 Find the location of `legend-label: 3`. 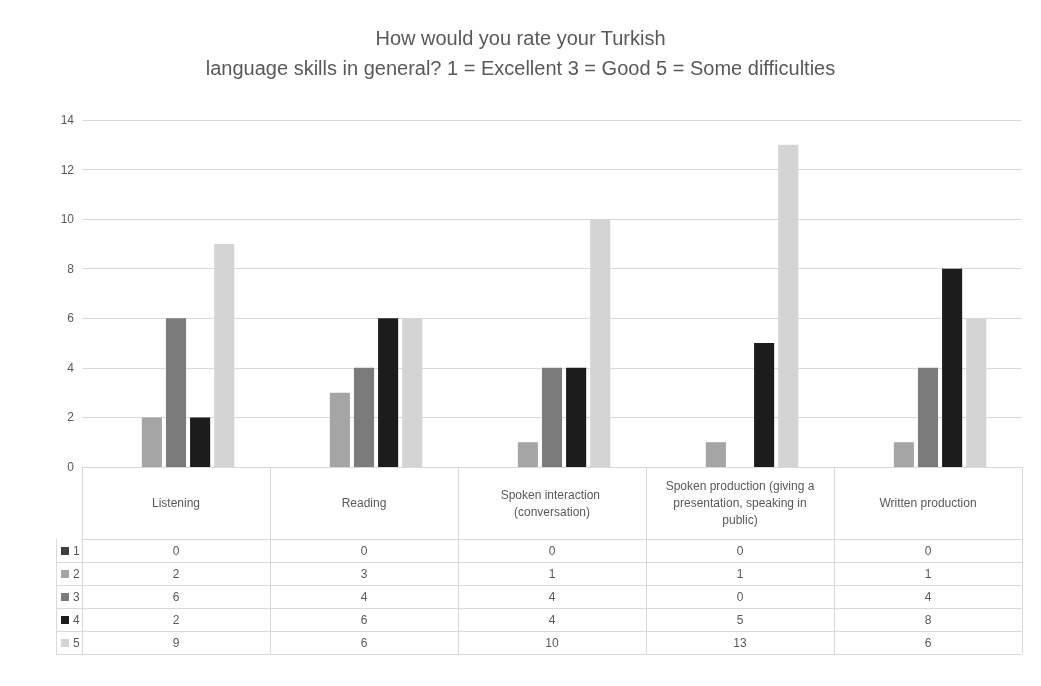

legend-label: 3 is located at coordinates (76, 596).